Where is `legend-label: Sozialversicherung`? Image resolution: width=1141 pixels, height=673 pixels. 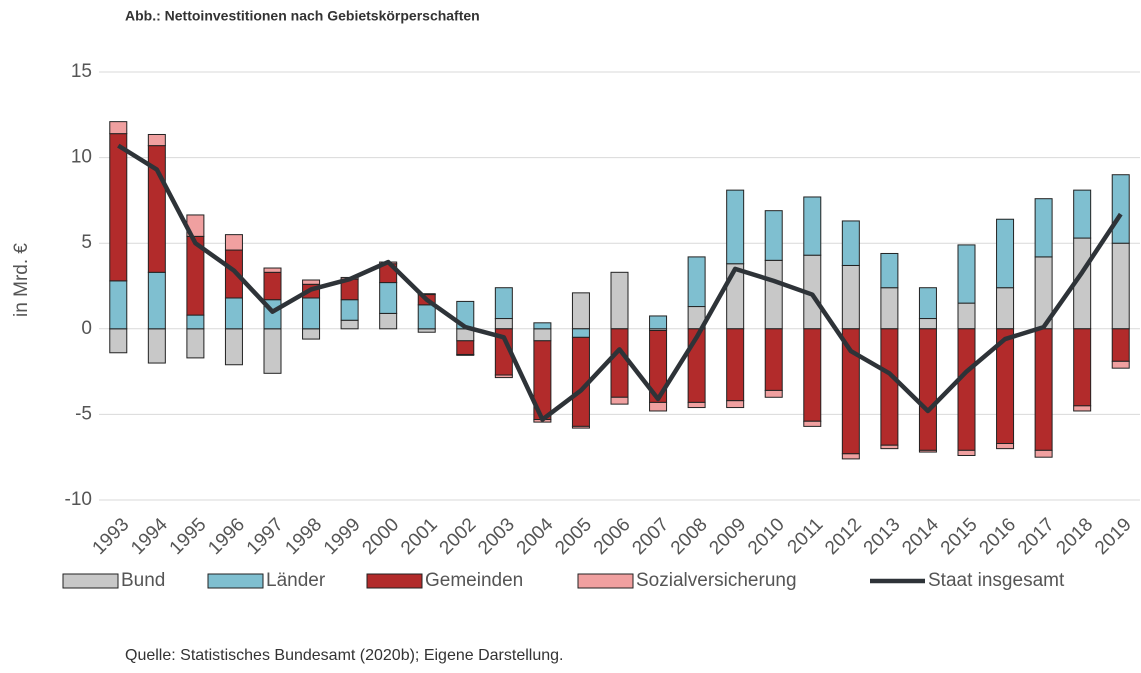 legend-label: Sozialversicherung is located at coordinates (716, 580).